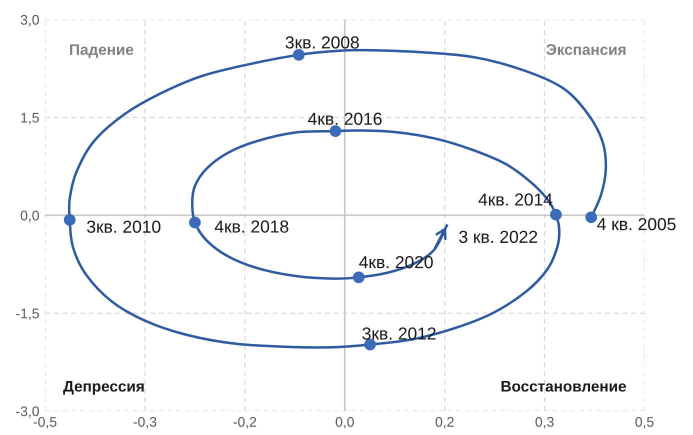  I want to click on annotation: 3кв. 2008, so click(322, 42).